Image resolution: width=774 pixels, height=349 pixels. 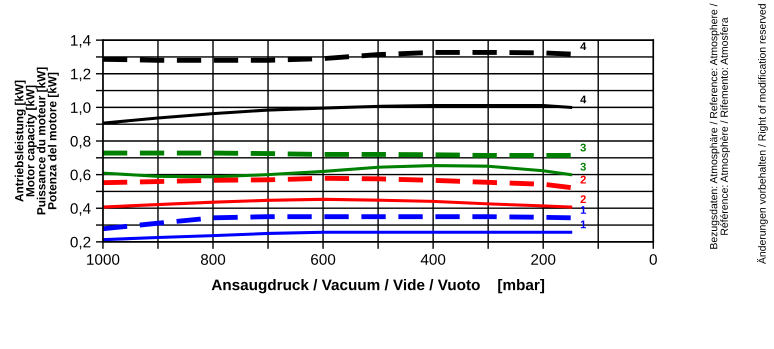 I want to click on y-tick-label: 1,4, so click(x=81, y=41).